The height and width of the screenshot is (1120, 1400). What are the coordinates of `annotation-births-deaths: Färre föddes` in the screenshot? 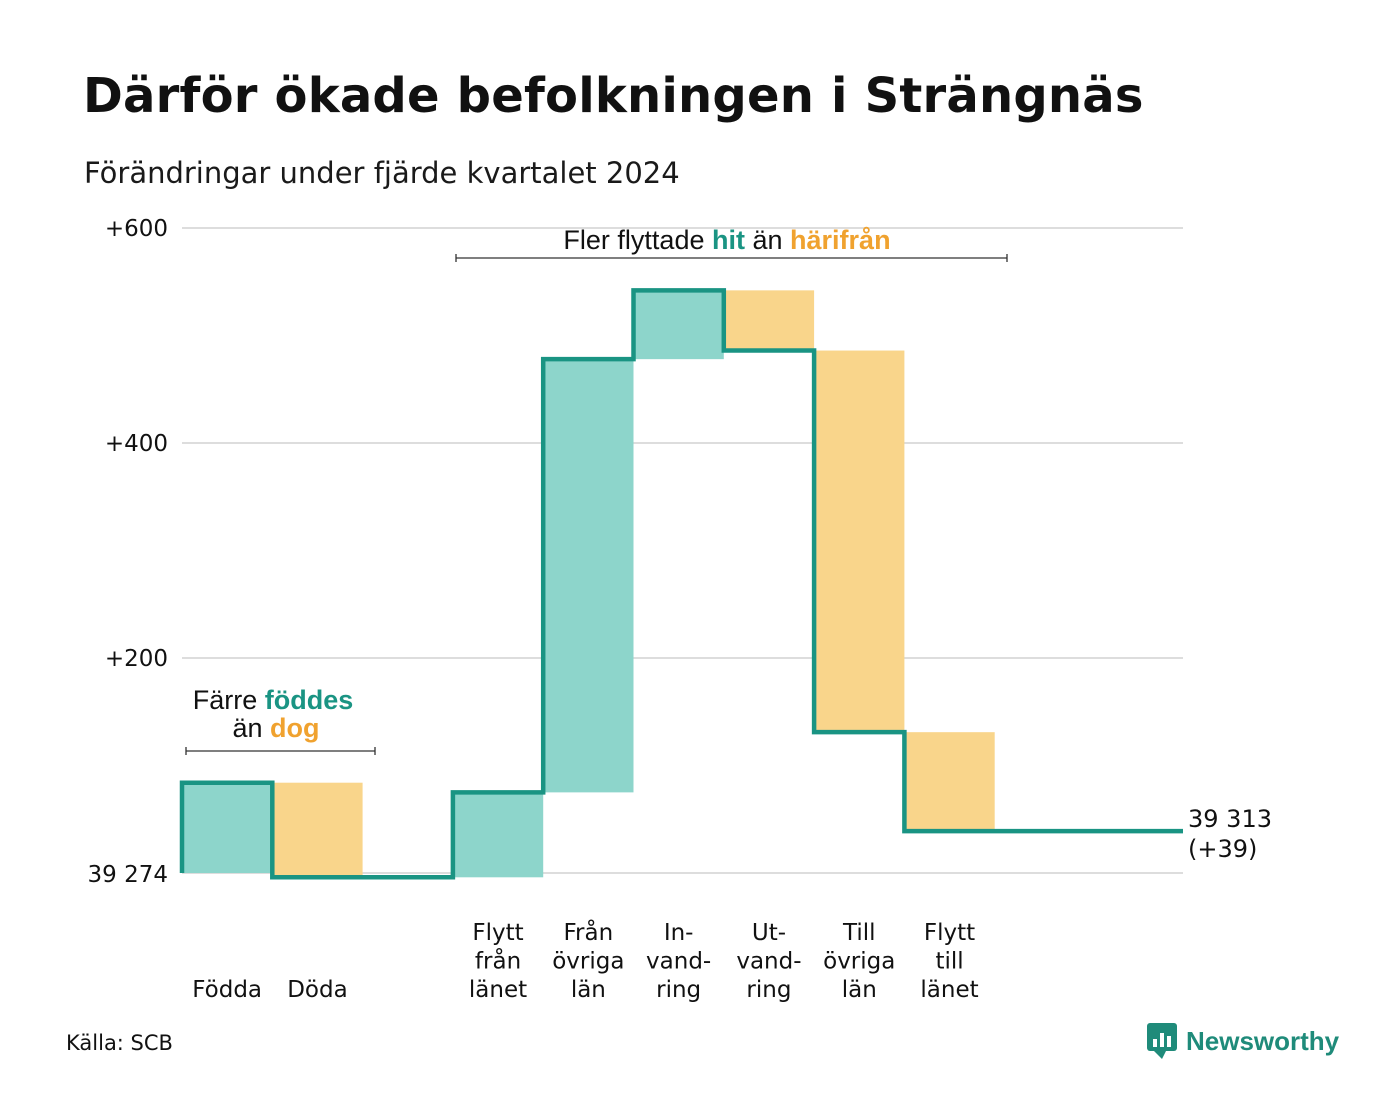 It's located at (273, 700).